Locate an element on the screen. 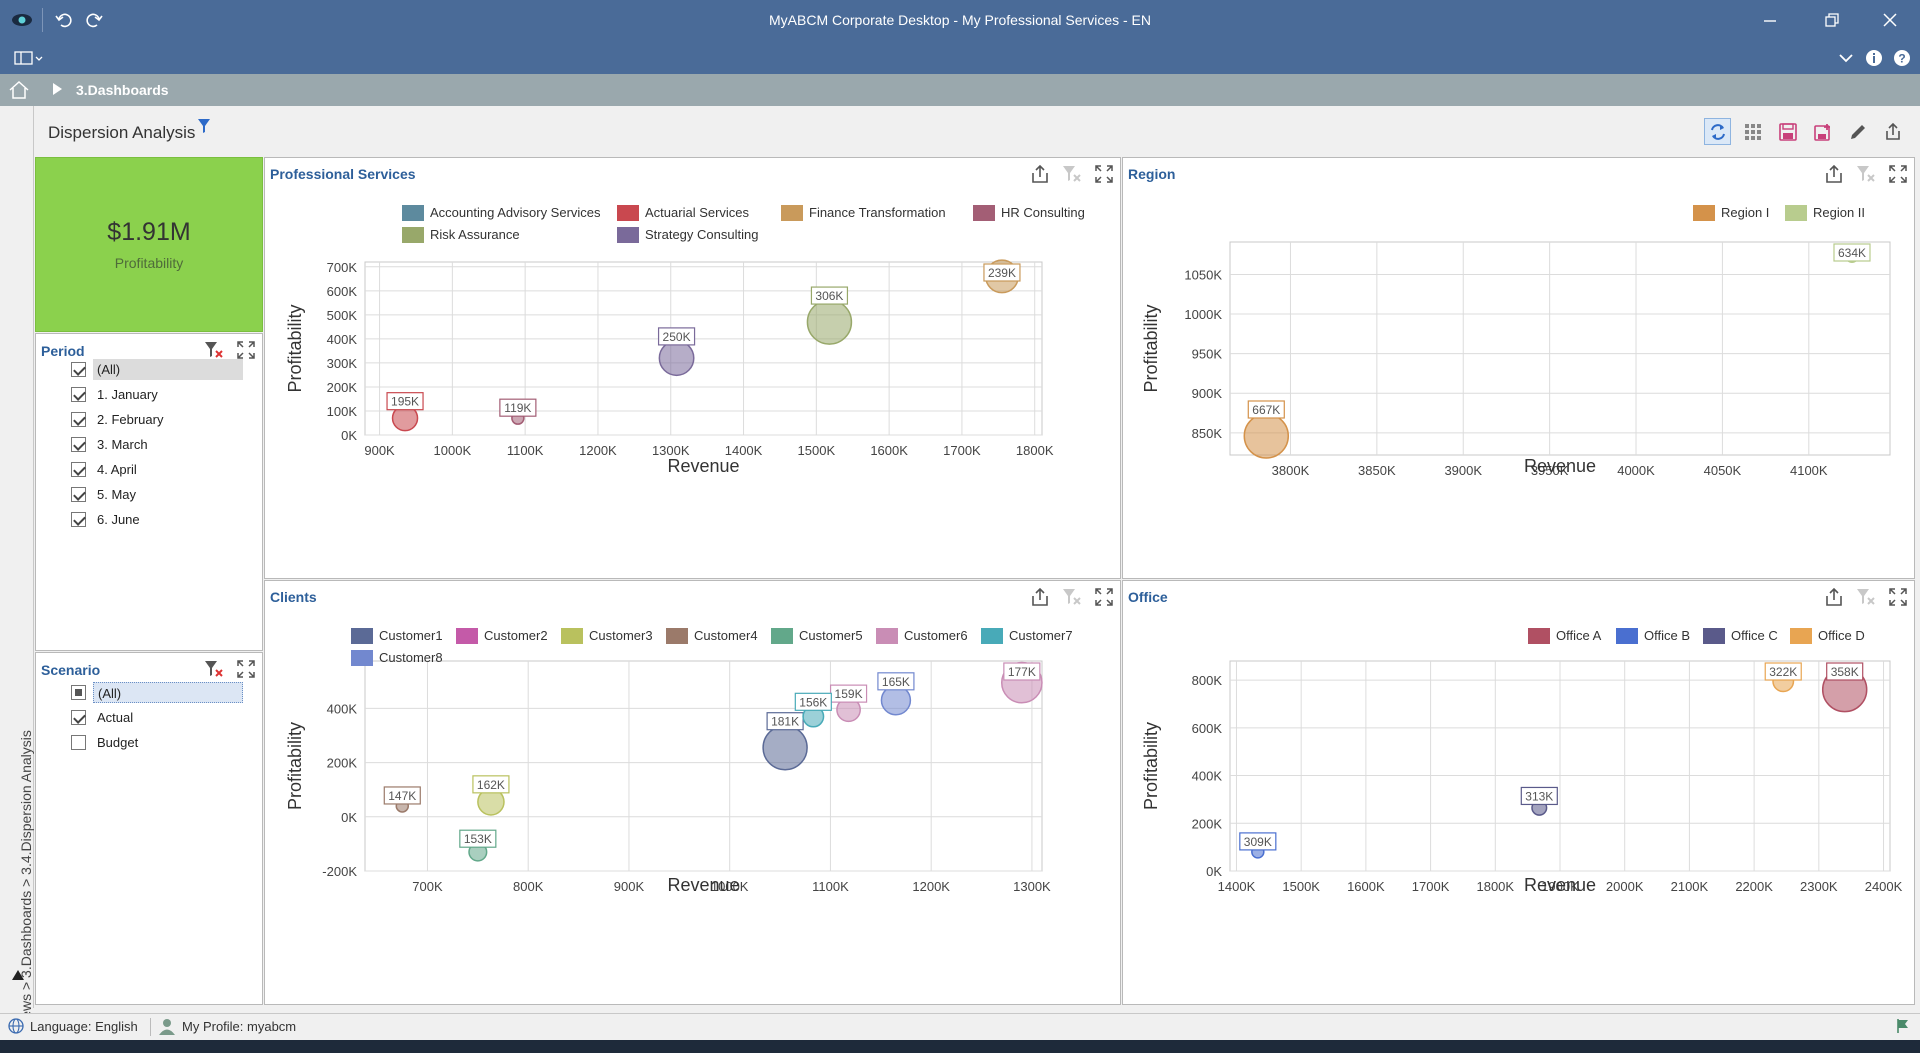  save-icon is located at coordinates (1787, 131).